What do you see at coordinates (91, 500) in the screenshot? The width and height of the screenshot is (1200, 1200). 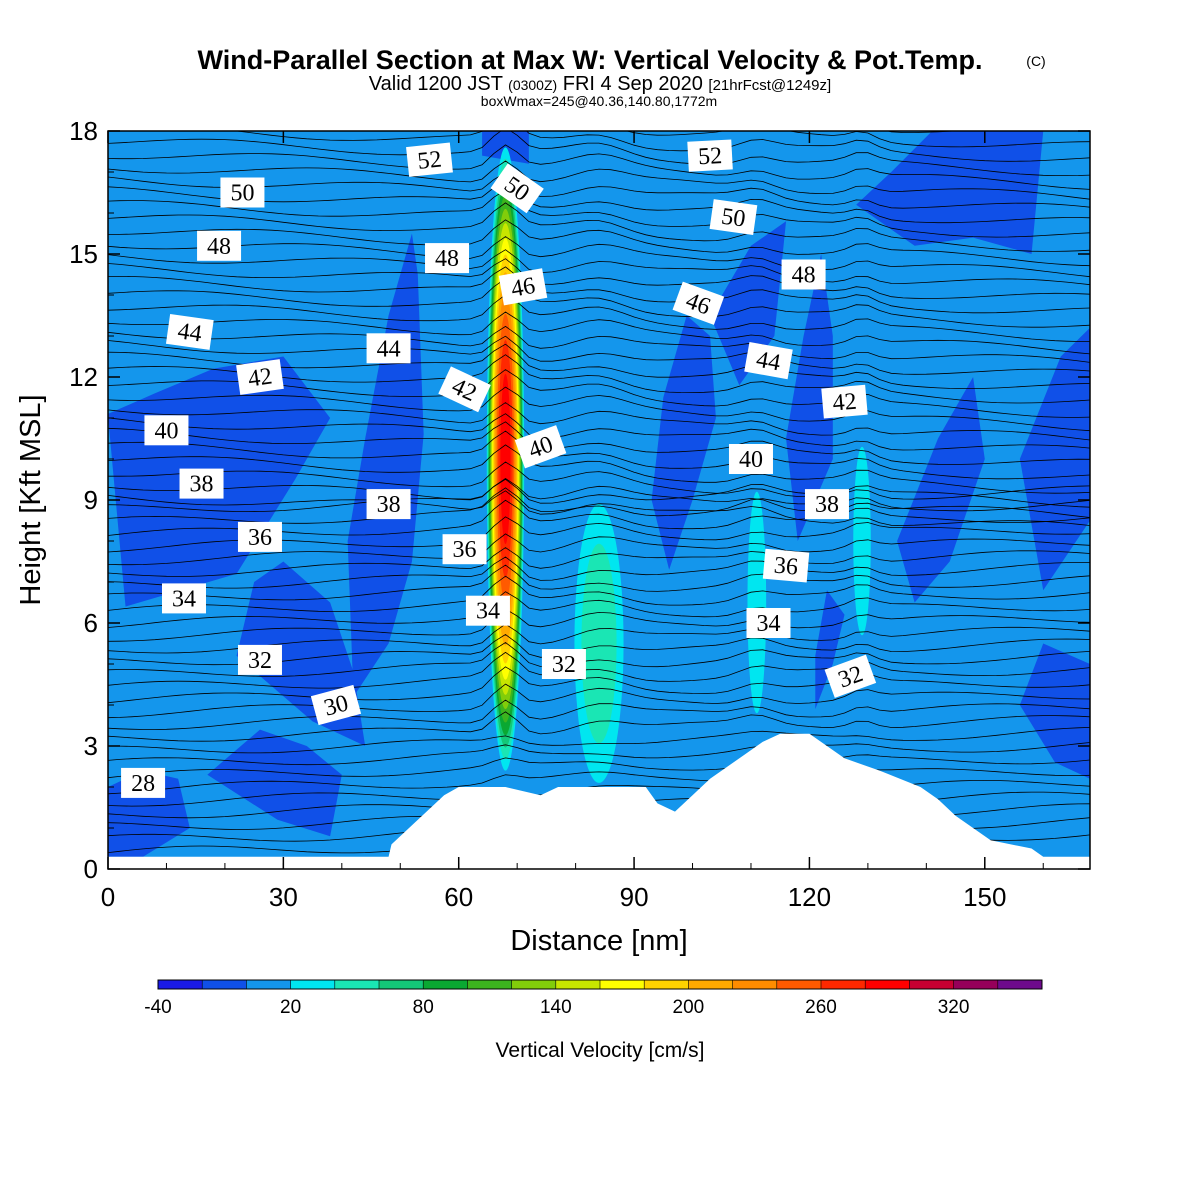 I see `y-tick-label: 9` at bounding box center [91, 500].